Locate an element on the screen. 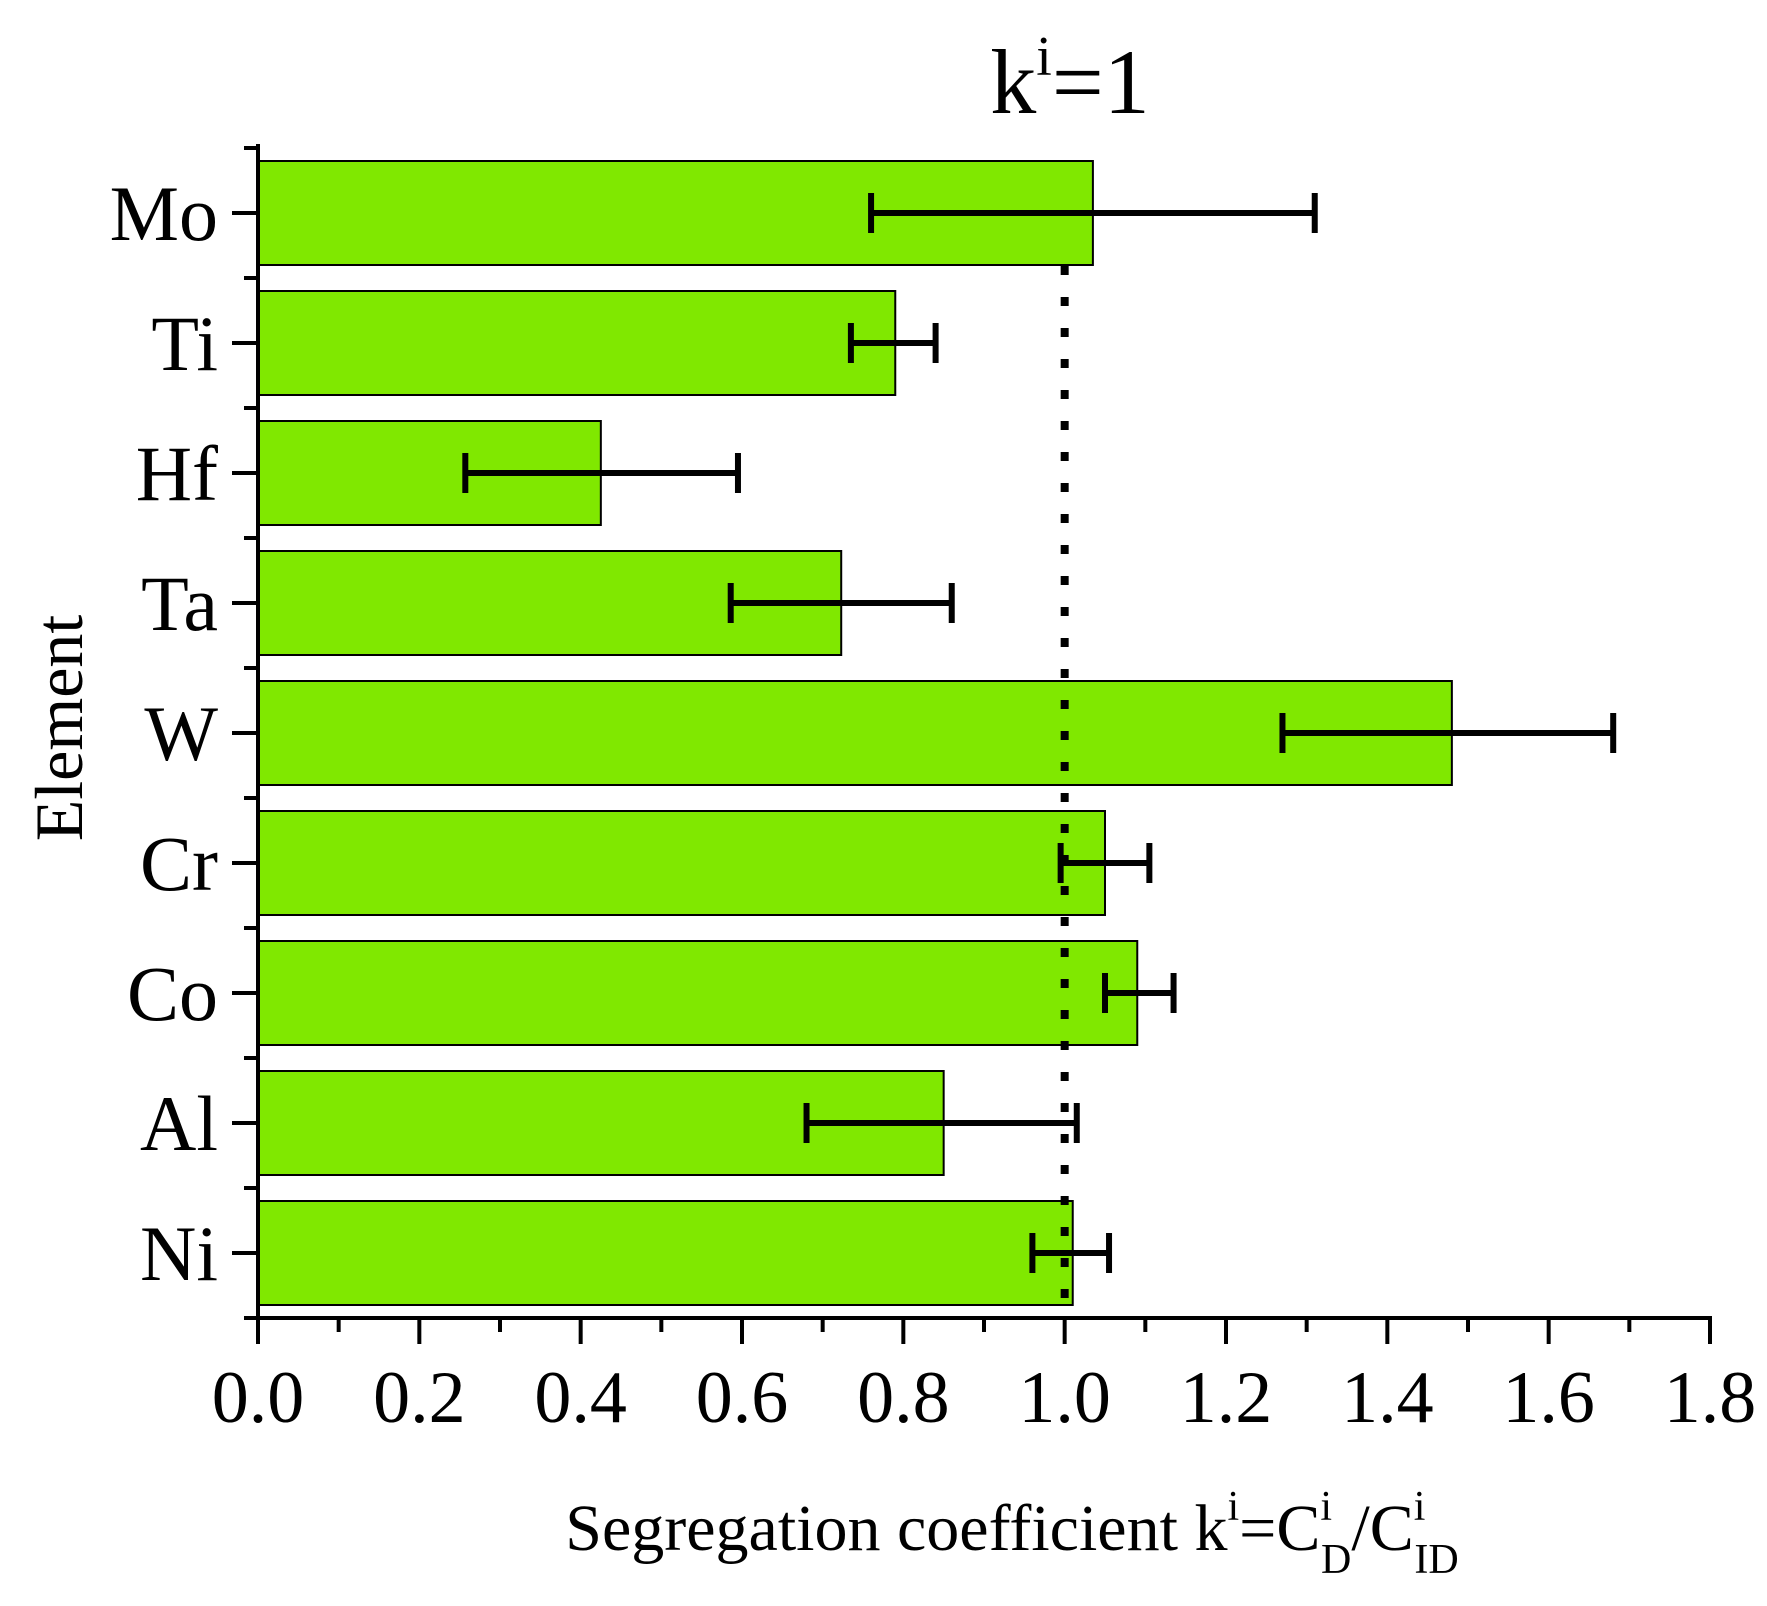 Image resolution: width=1767 pixels, height=1606 pixels. title-rest: =1 is located at coordinates (1101, 82).